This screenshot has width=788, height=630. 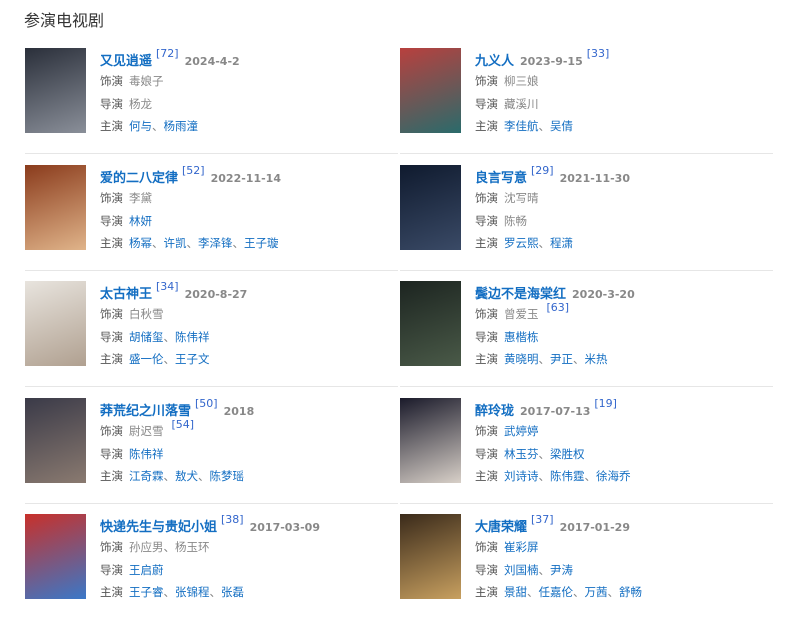 I want to click on starring-name: 吴倩, so click(x=561, y=126).